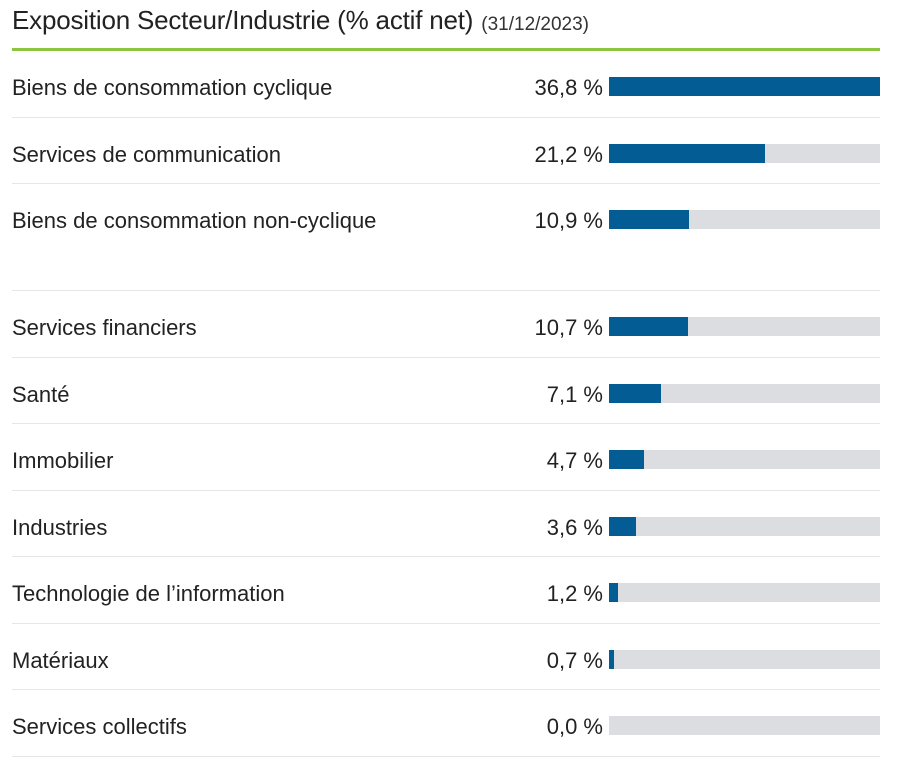 This screenshot has width=900, height=769. Describe the element at coordinates (446, 457) in the screenshot. I see `sector-row: Immobilier 4,7 %` at that location.